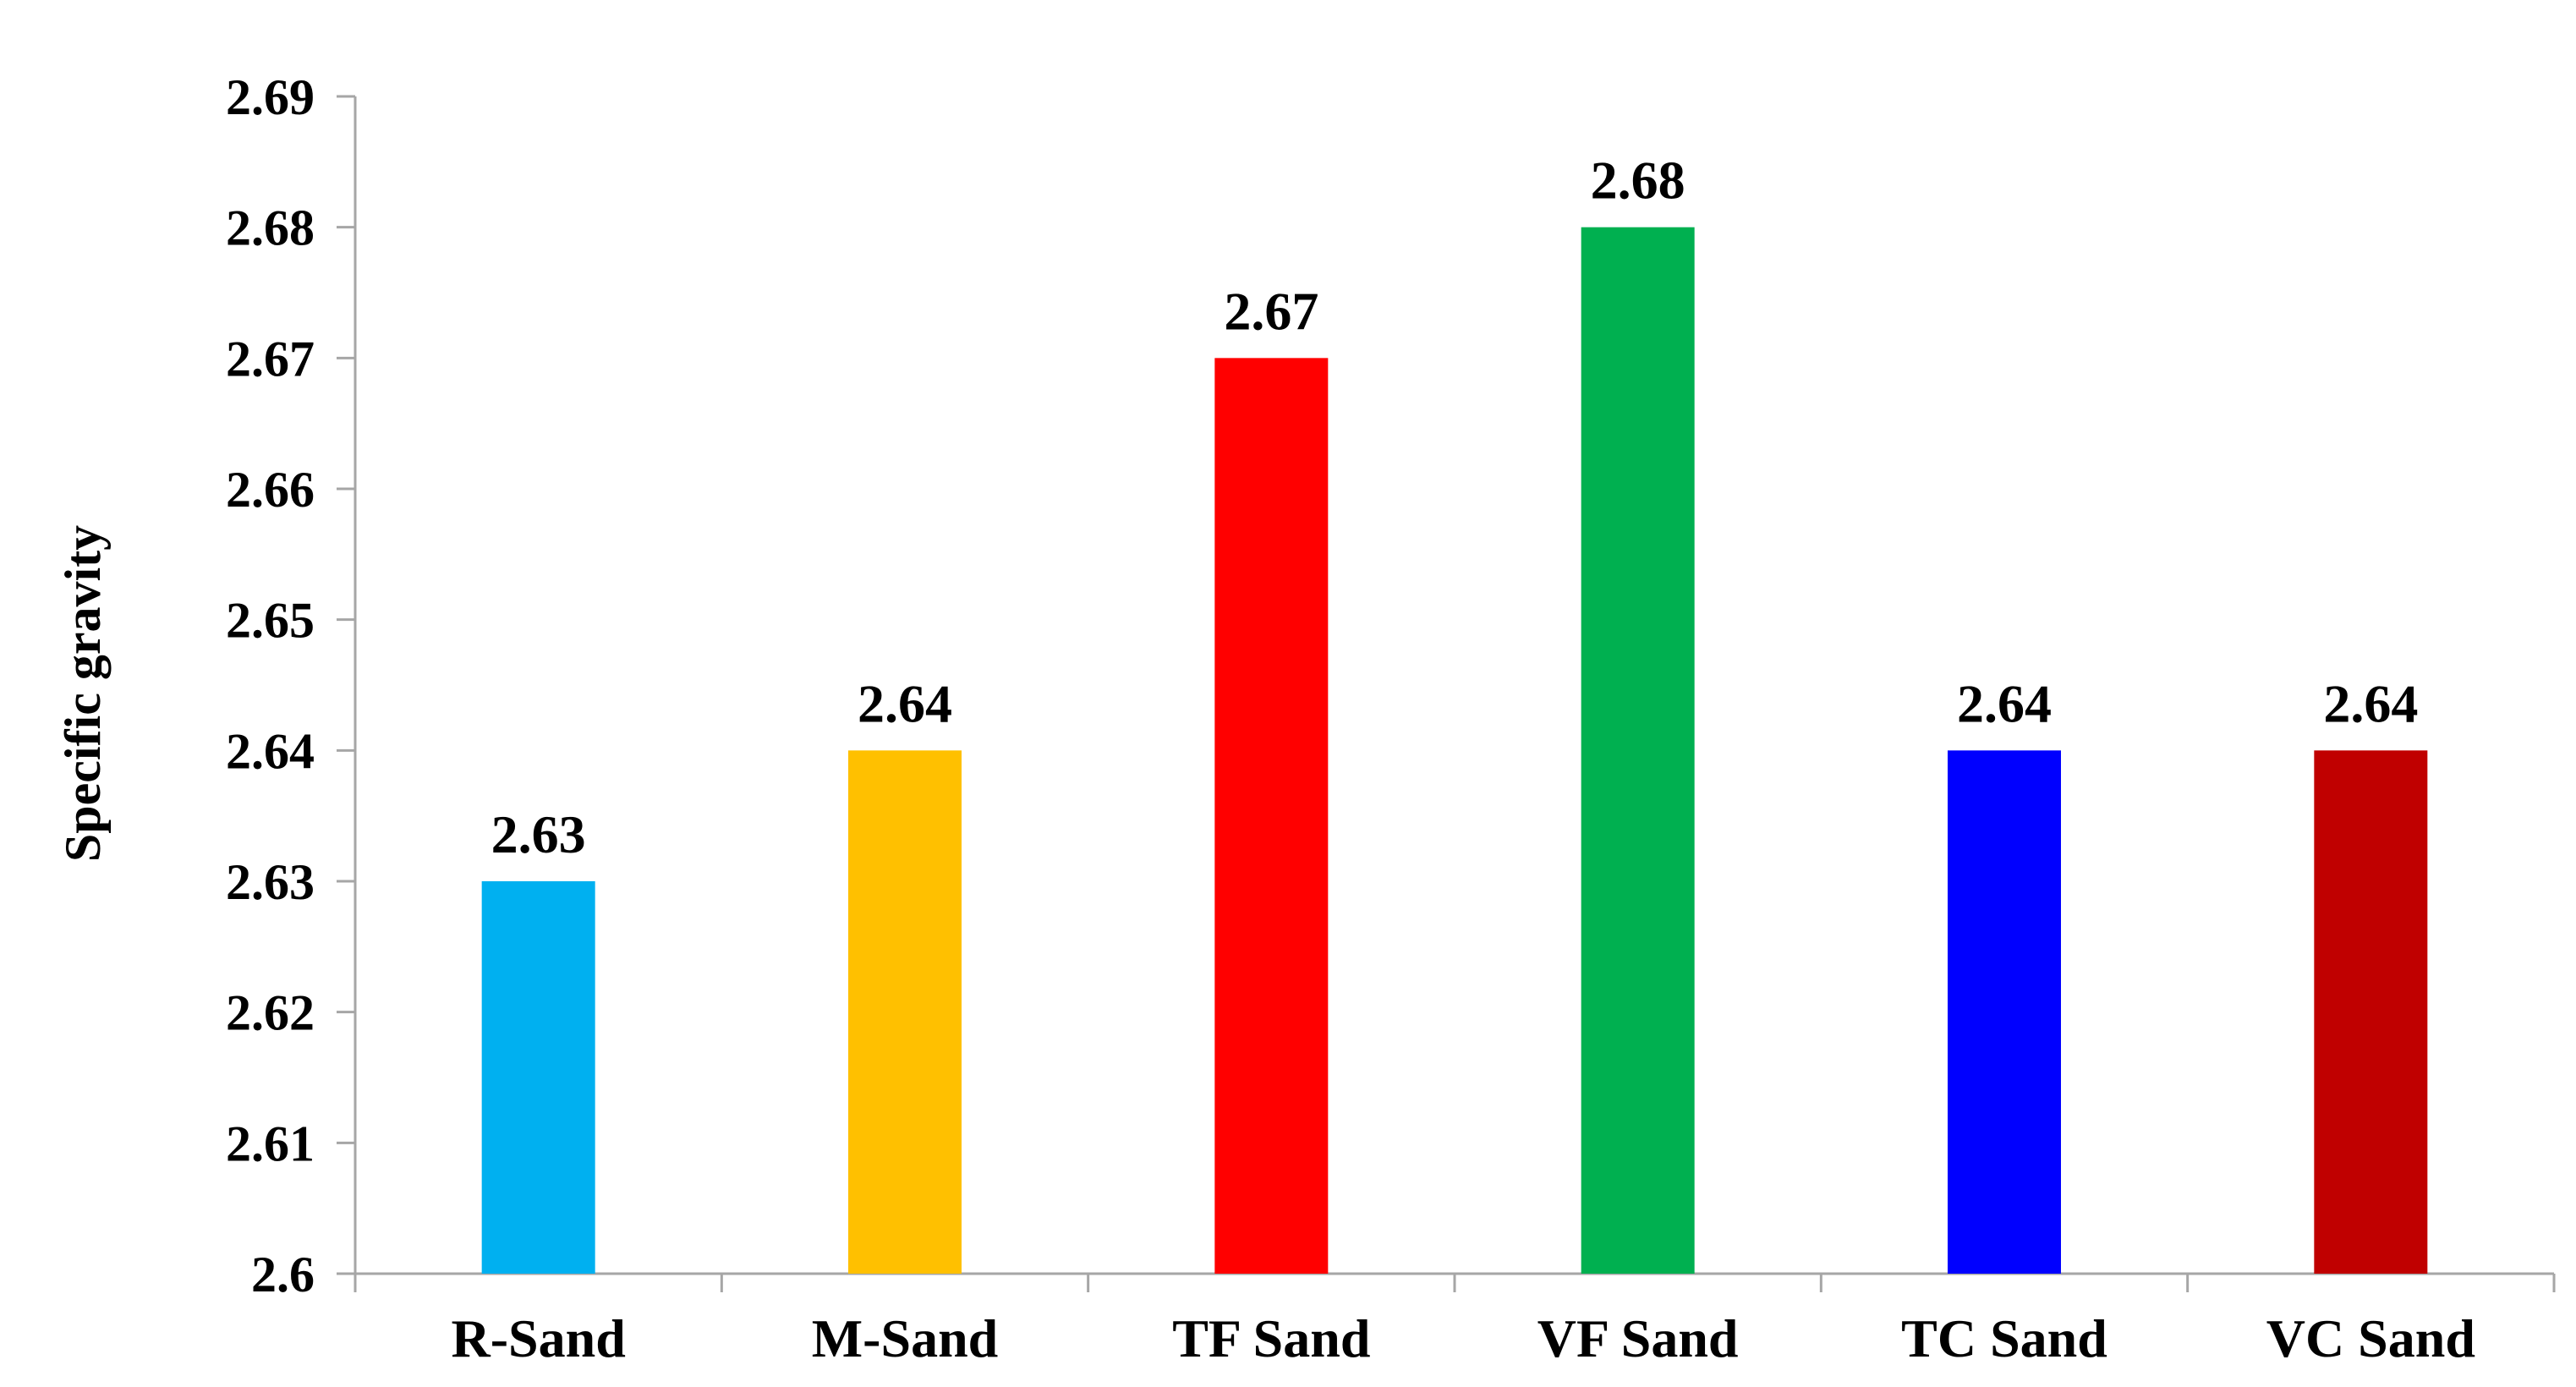 The height and width of the screenshot is (1387, 2576). Describe the element at coordinates (270, 97) in the screenshot. I see `y-tick-label: 2.69` at that location.